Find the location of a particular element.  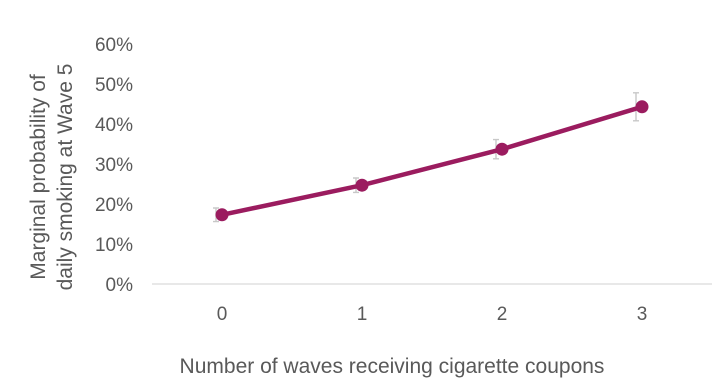

y-tick-label: 60% is located at coordinates (114, 45).